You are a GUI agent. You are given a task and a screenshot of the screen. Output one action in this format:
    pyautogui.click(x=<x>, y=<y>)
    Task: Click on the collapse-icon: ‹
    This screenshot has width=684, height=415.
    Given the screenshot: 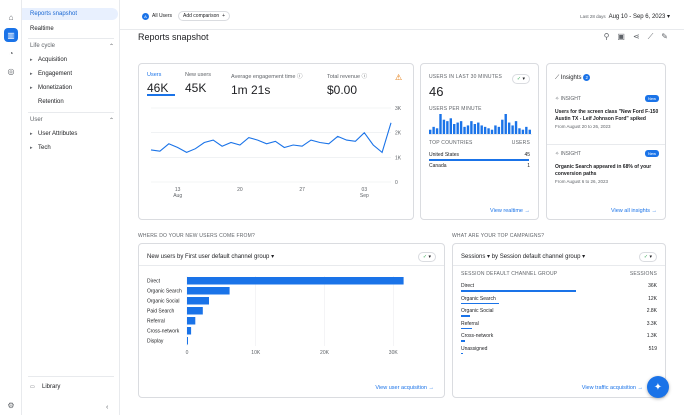 What is the action you would take?
    pyautogui.click(x=107, y=407)
    